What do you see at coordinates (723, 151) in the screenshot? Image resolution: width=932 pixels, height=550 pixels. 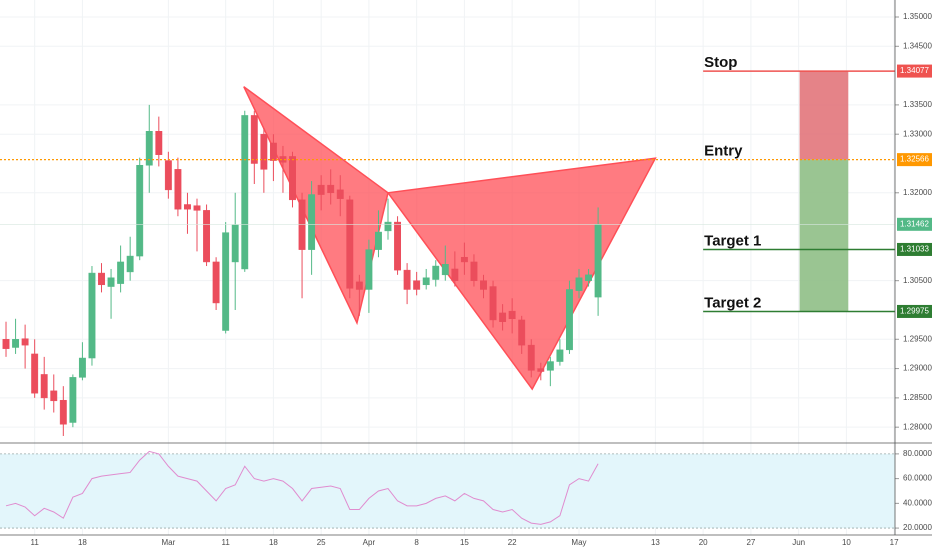 I see `level-label: Entry` at bounding box center [723, 151].